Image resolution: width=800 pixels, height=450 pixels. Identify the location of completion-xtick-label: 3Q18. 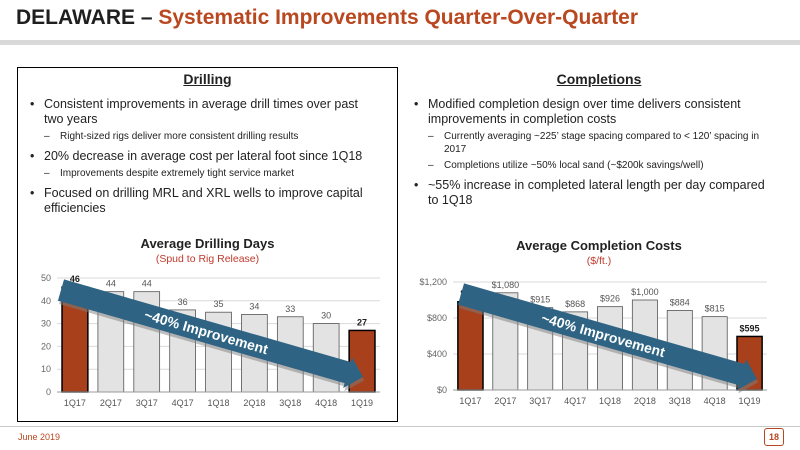
(680, 401).